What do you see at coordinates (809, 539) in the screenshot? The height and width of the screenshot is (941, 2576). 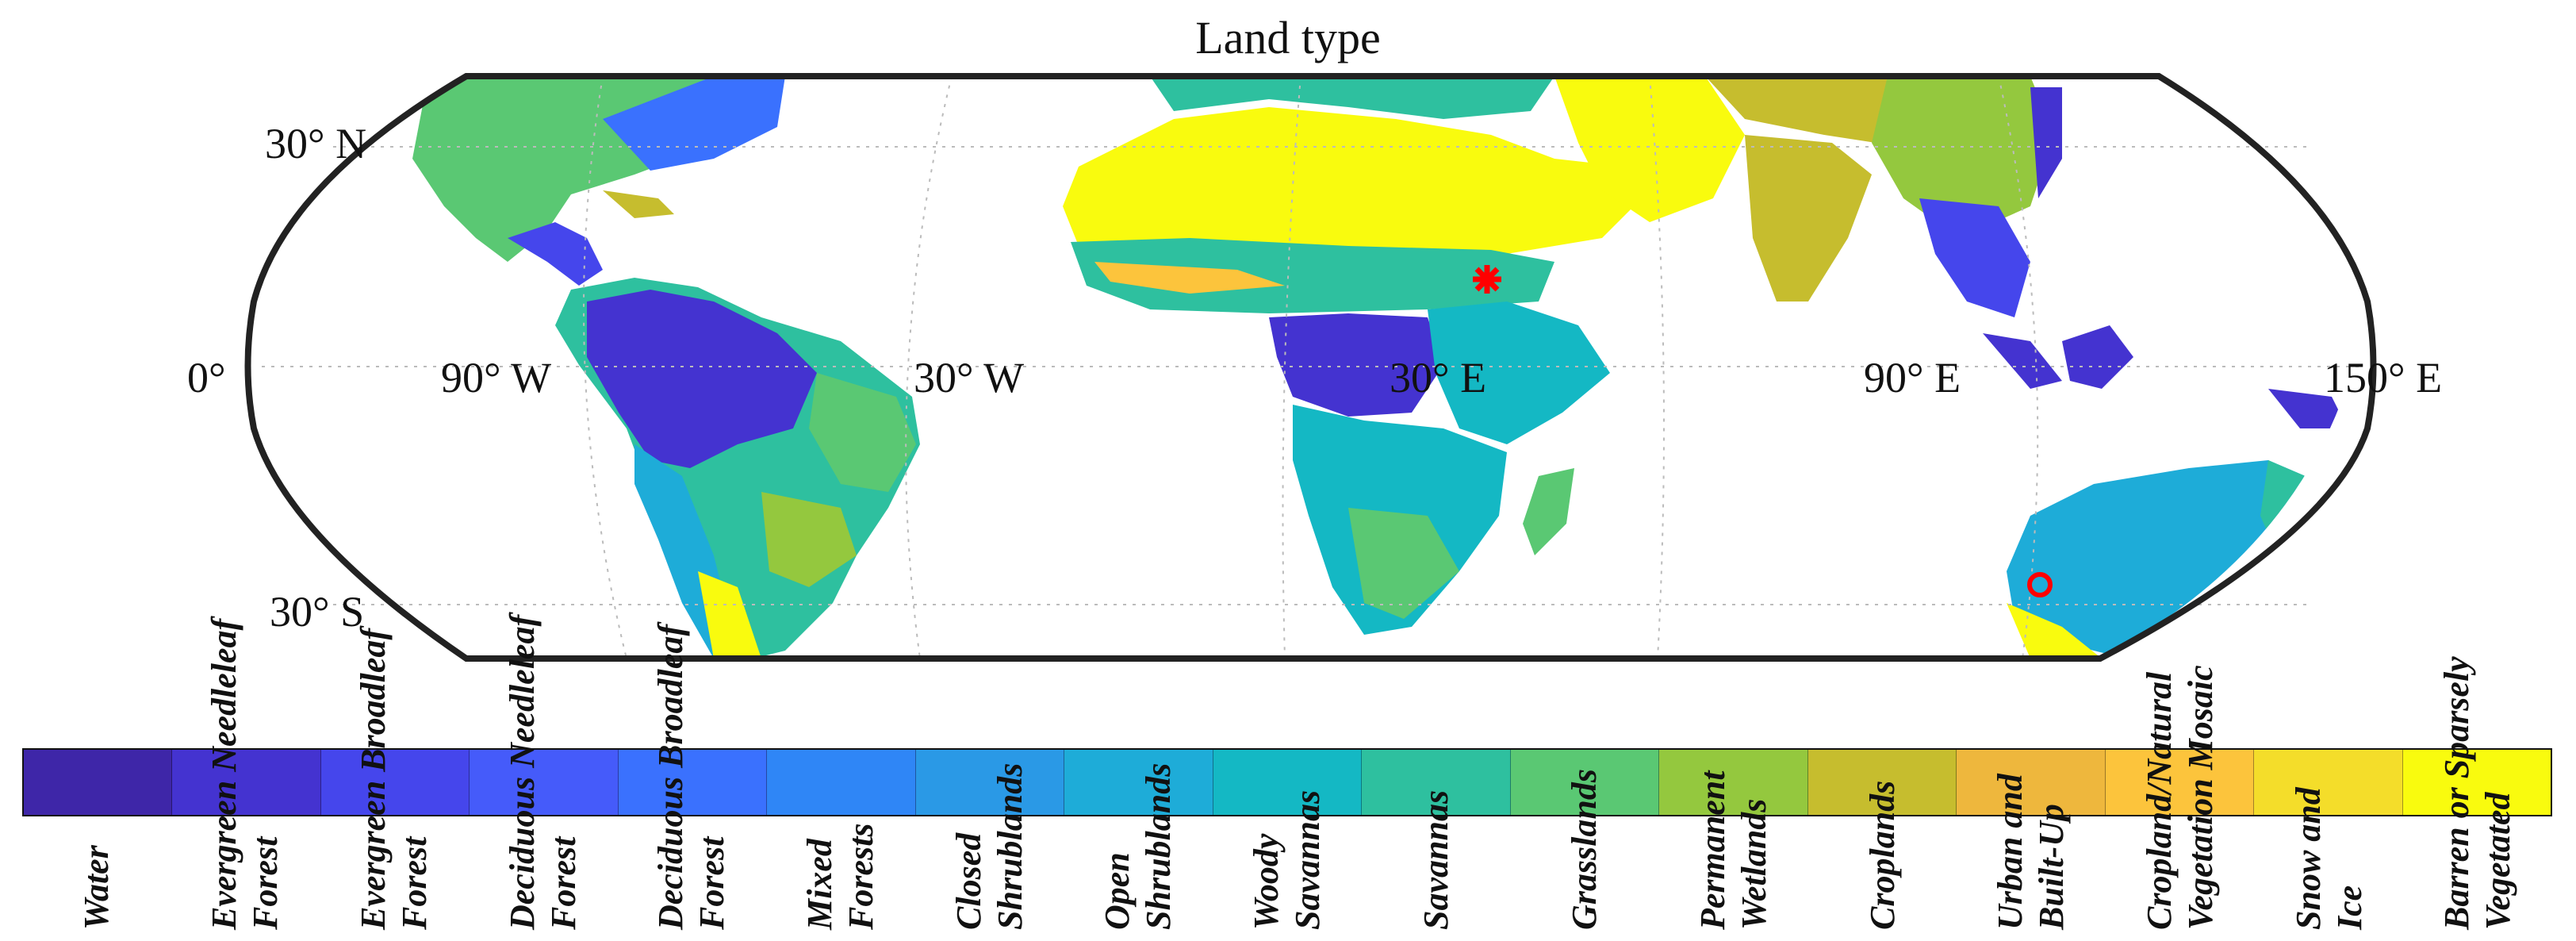 I see `land-pampas` at bounding box center [809, 539].